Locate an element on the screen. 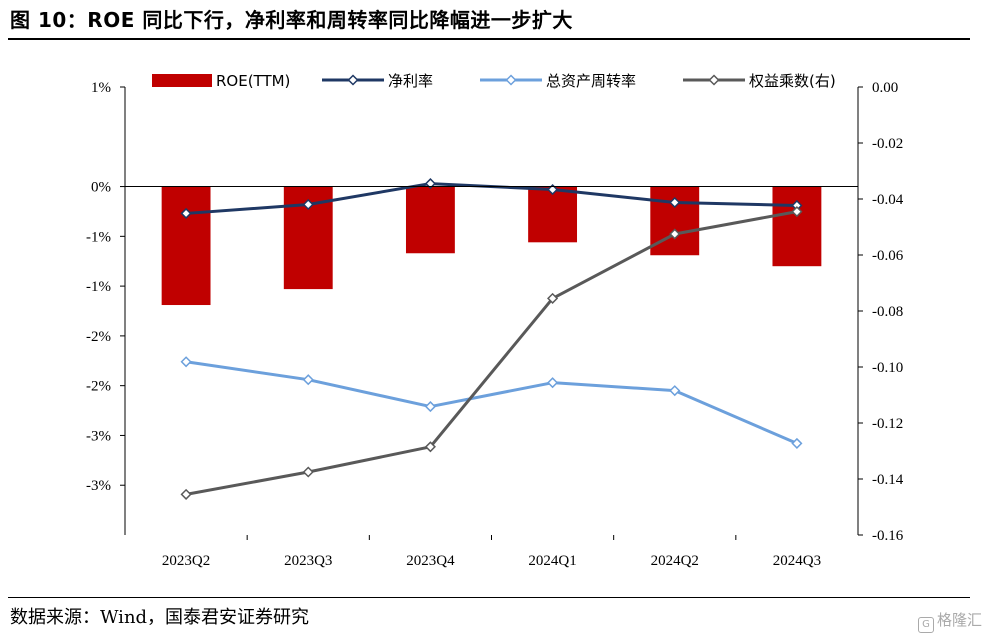  x-tick-label: 2023Q3 is located at coordinates (308, 561).